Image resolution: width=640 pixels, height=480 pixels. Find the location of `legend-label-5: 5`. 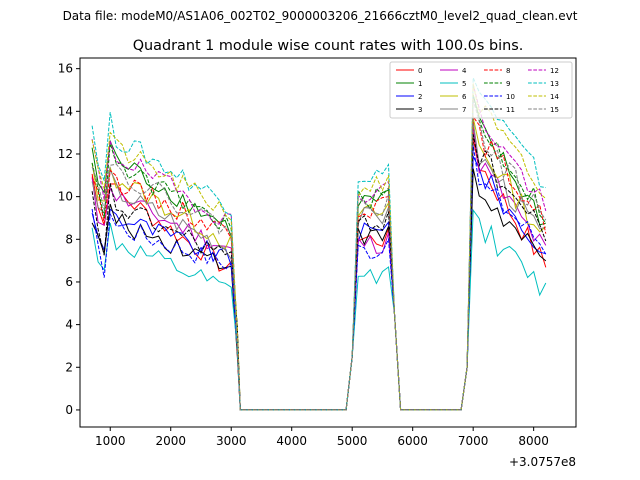

legend-label-5: 5 is located at coordinates (464, 84).